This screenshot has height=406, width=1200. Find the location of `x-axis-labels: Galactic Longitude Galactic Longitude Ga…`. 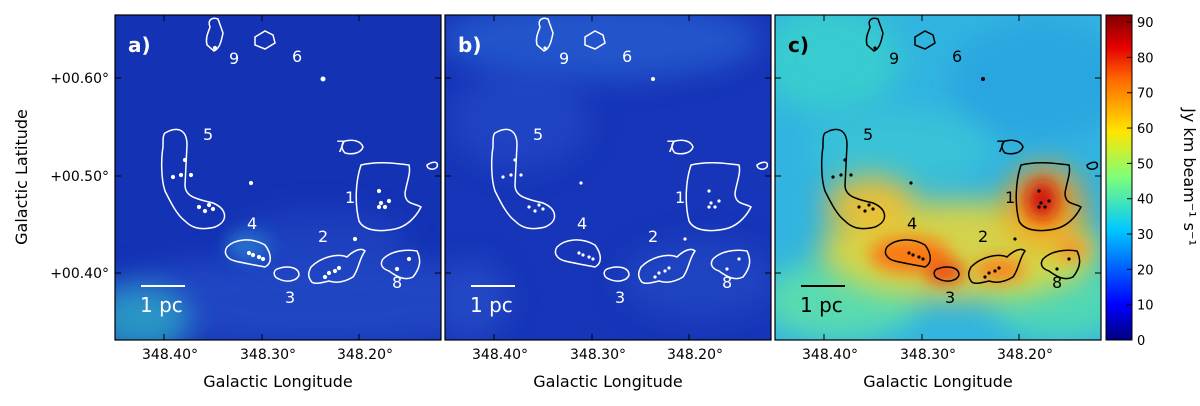

x-axis-labels: Galactic Longitude Galactic Longitude Ga… is located at coordinates (607, 381).